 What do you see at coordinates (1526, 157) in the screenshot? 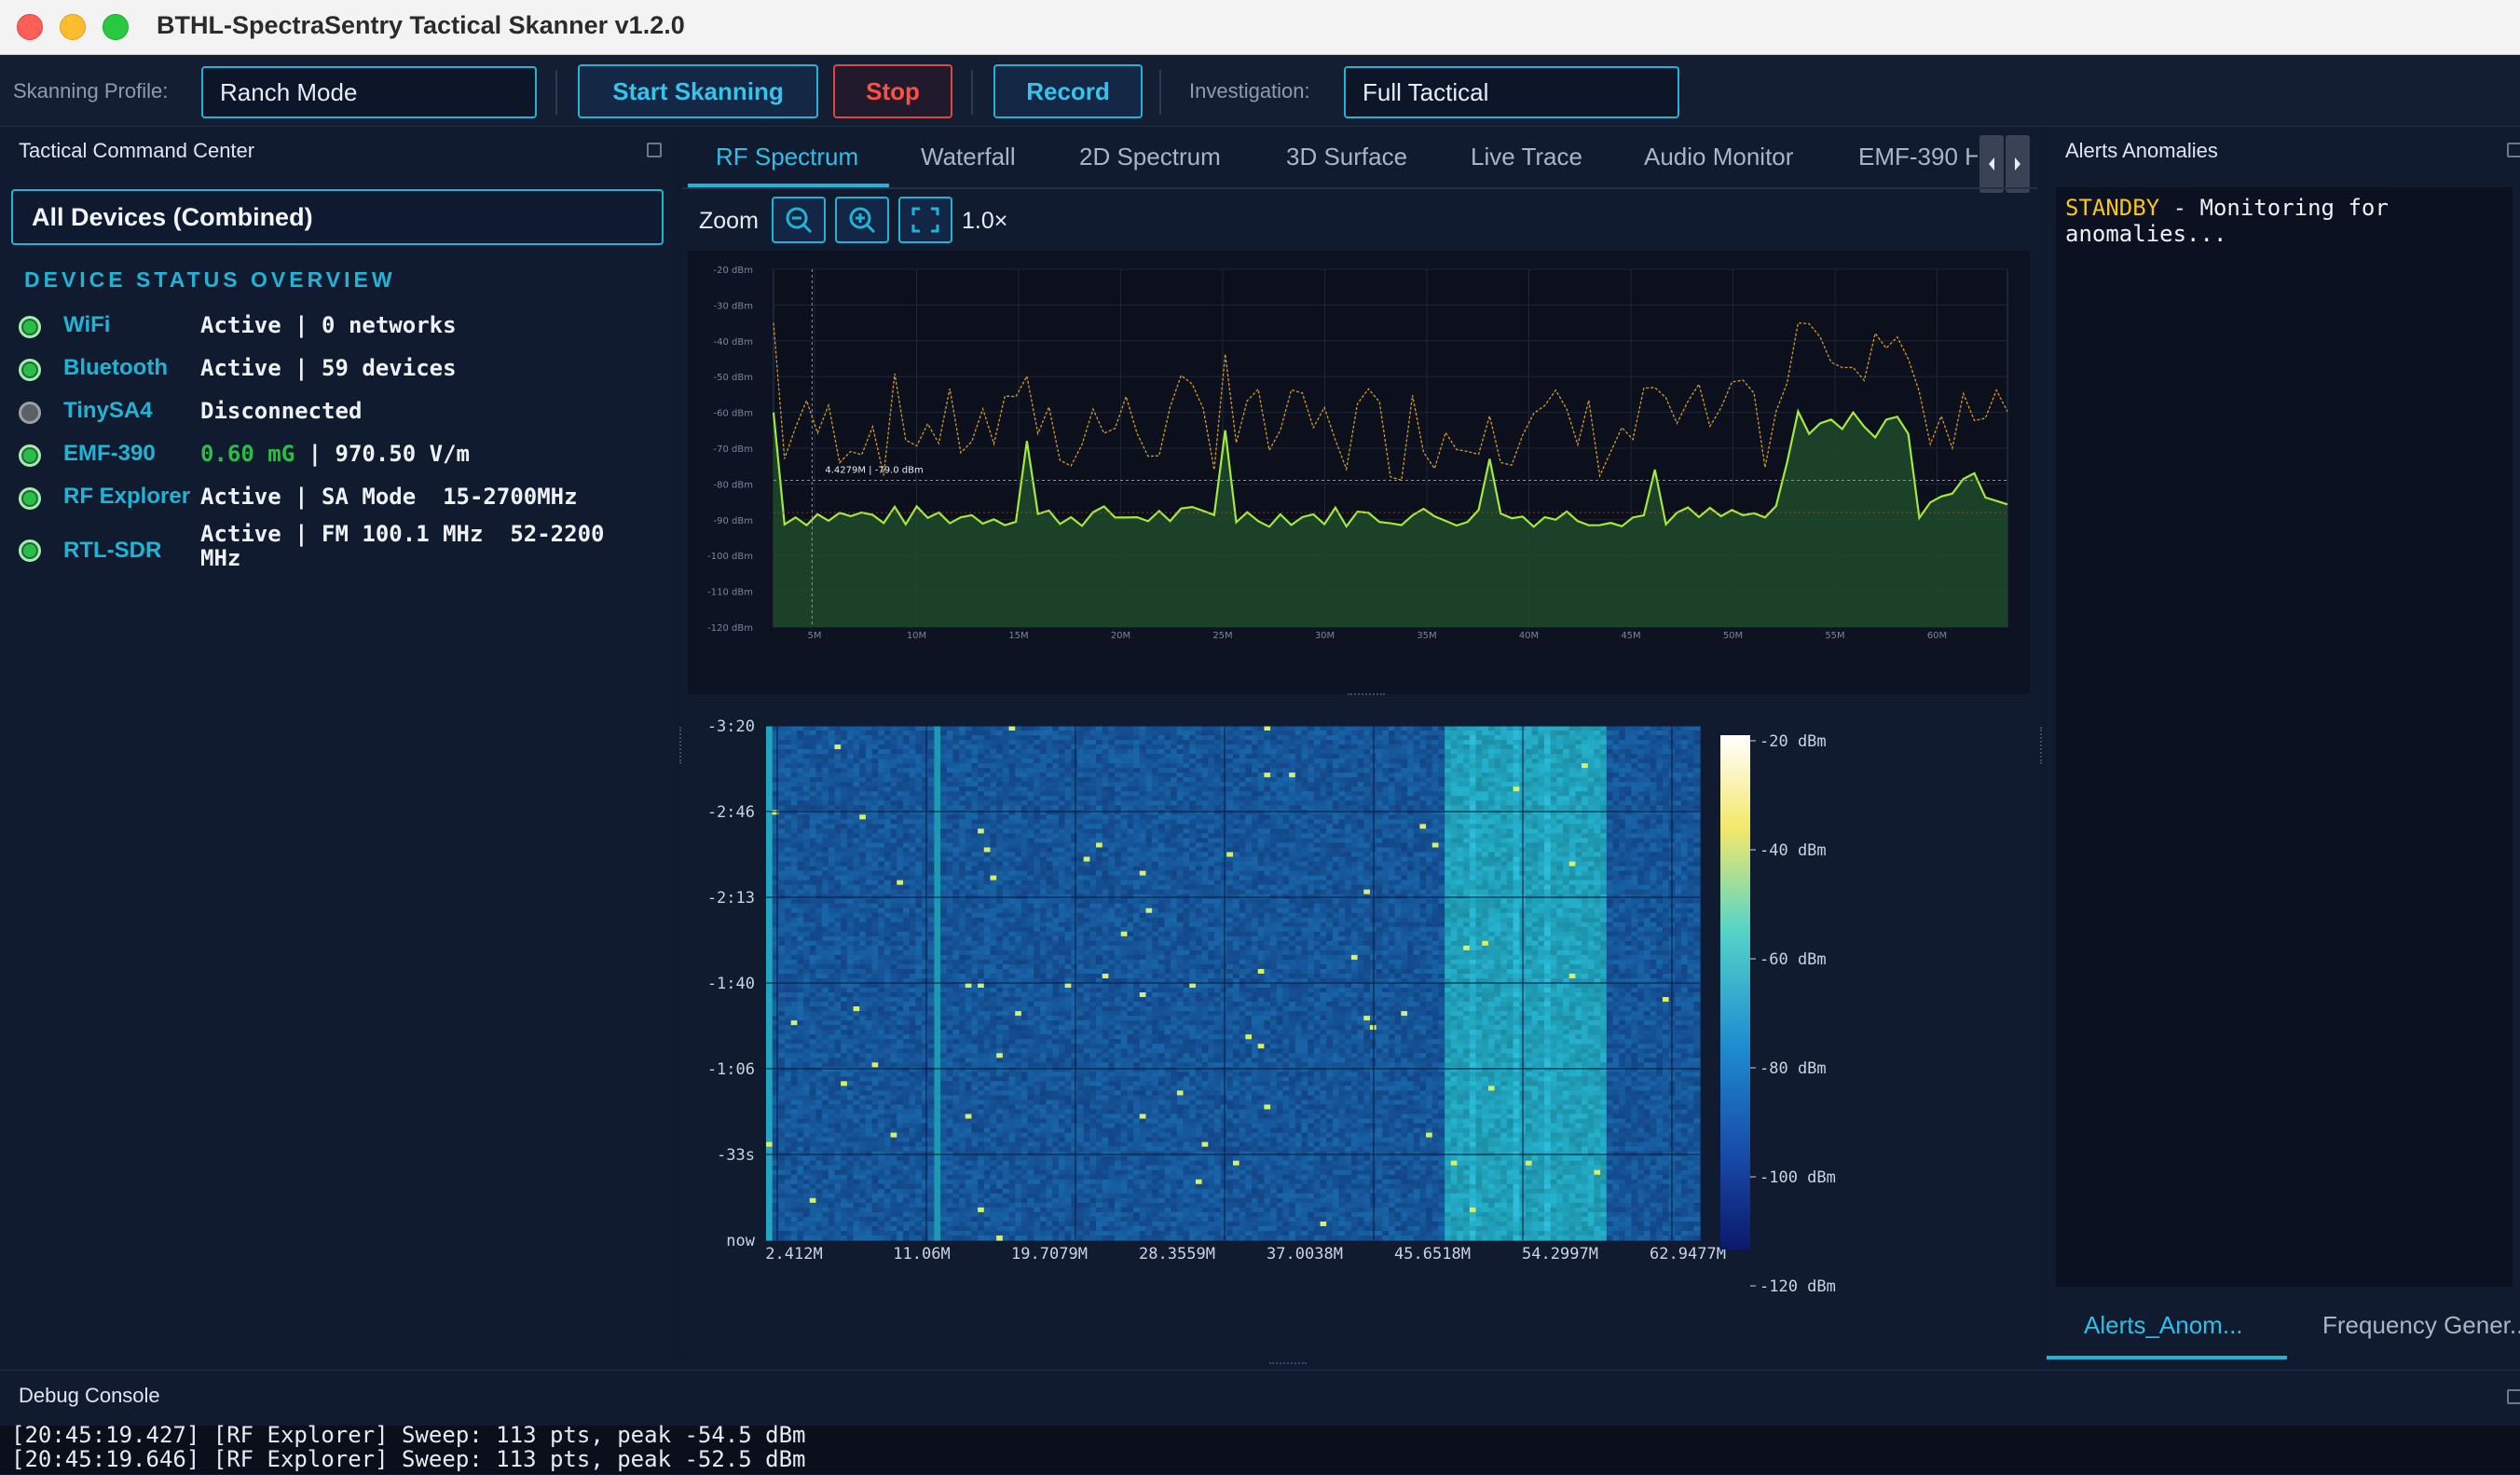
I see `tab-live-trace: Live Trace` at bounding box center [1526, 157].